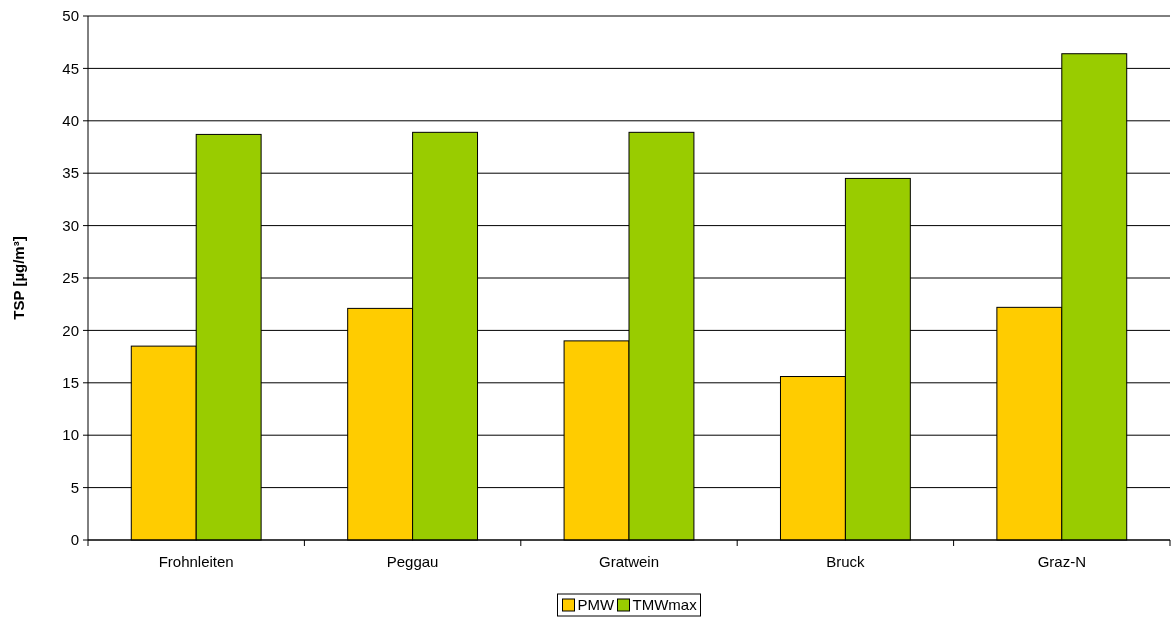 The image size is (1174, 634). I want to click on y-tick-label: 25, so click(70, 278).